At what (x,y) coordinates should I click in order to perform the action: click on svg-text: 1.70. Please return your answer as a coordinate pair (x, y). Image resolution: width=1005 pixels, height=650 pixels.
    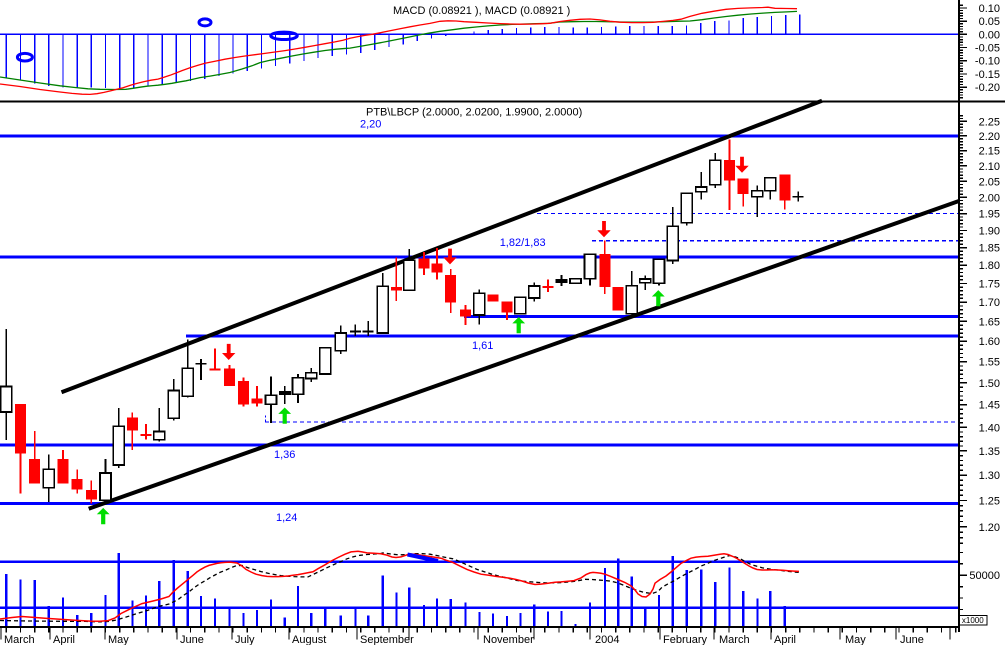
    Looking at the image, I should click on (989, 303).